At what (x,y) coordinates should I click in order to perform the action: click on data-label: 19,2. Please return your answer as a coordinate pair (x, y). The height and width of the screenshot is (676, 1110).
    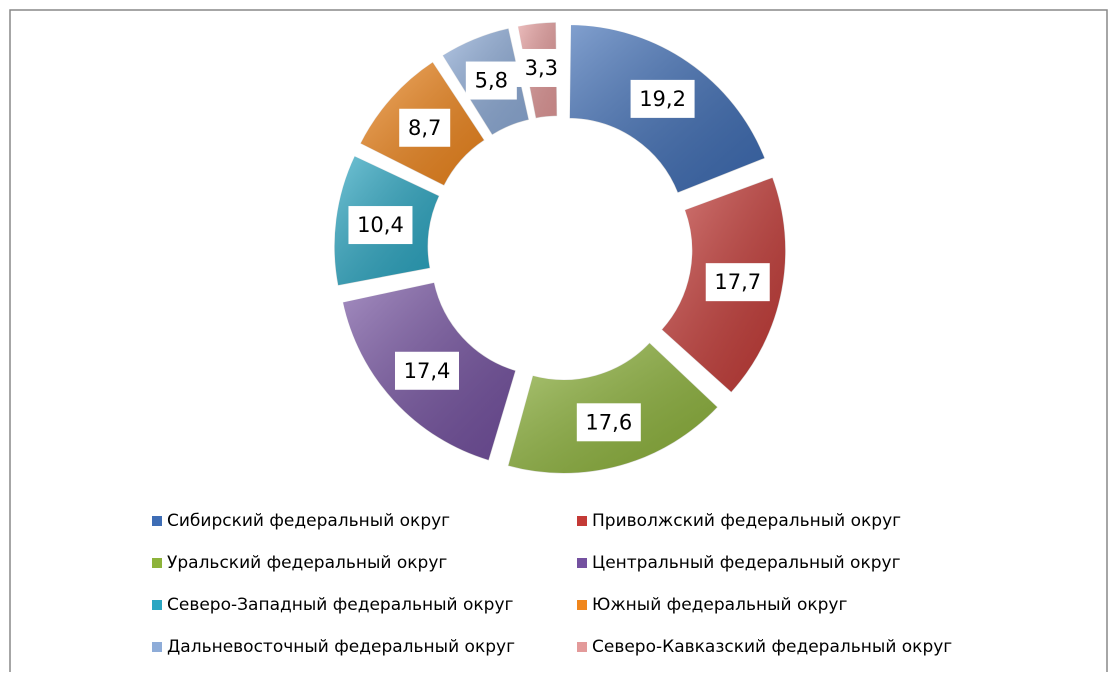
    Looking at the image, I should click on (662, 99).